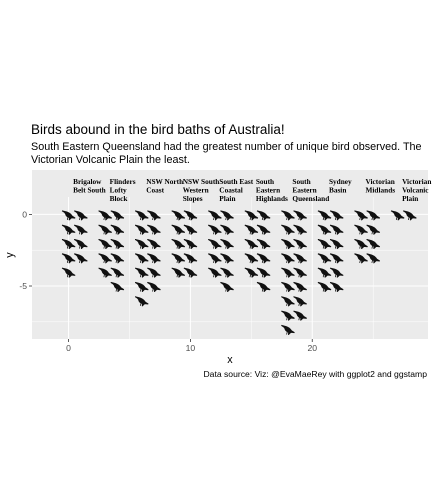  Describe the element at coordinates (10, 255) in the screenshot. I see `y-axis-title: y` at that location.